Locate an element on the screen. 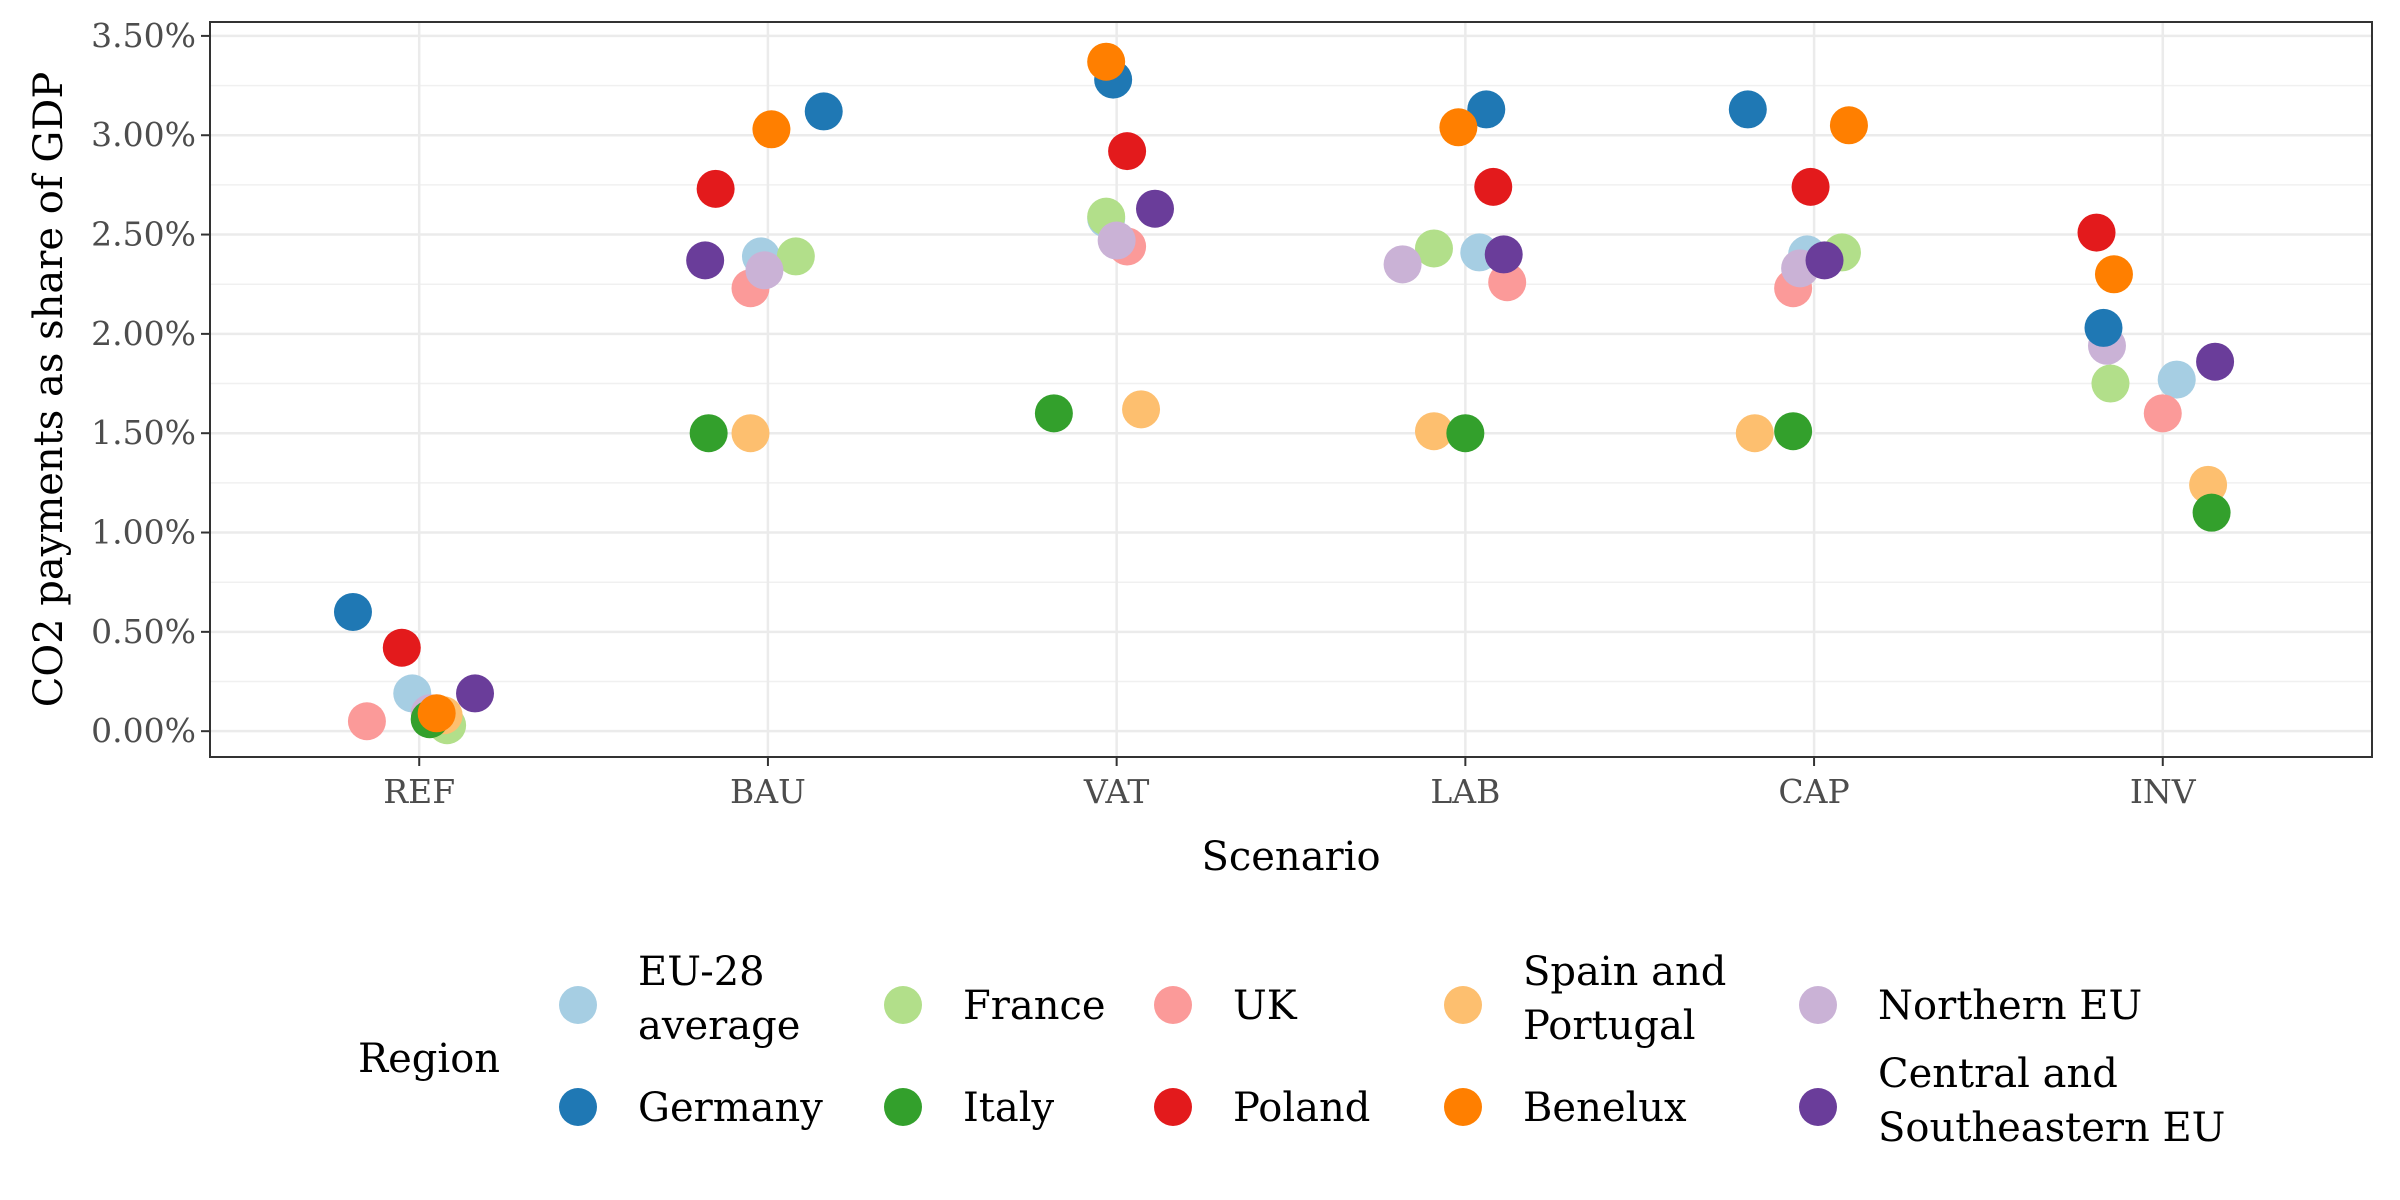 This screenshot has height=1200, width=2400. point-central-and-southeastern-eu-lab is located at coordinates (1503, 254).